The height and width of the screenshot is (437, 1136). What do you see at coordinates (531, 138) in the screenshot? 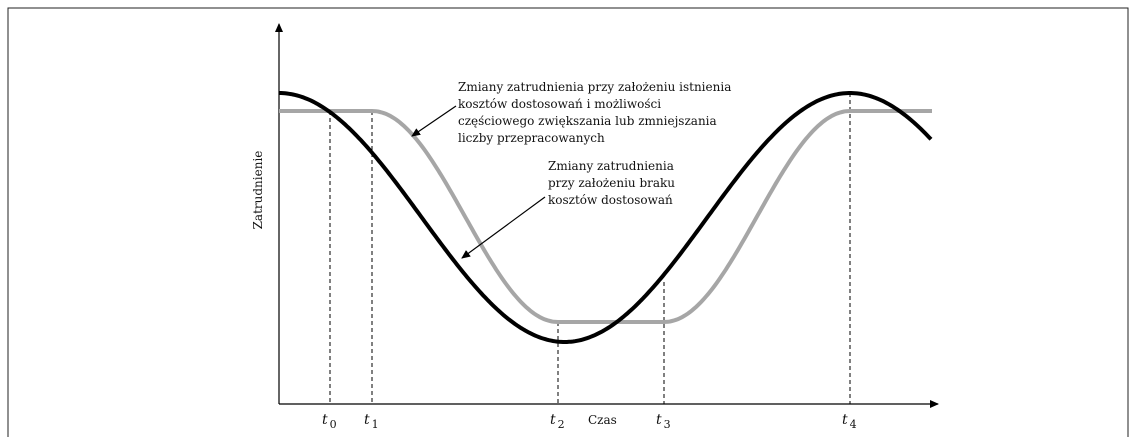
I see `annotation-line: liczby przepracowanych` at bounding box center [531, 138].